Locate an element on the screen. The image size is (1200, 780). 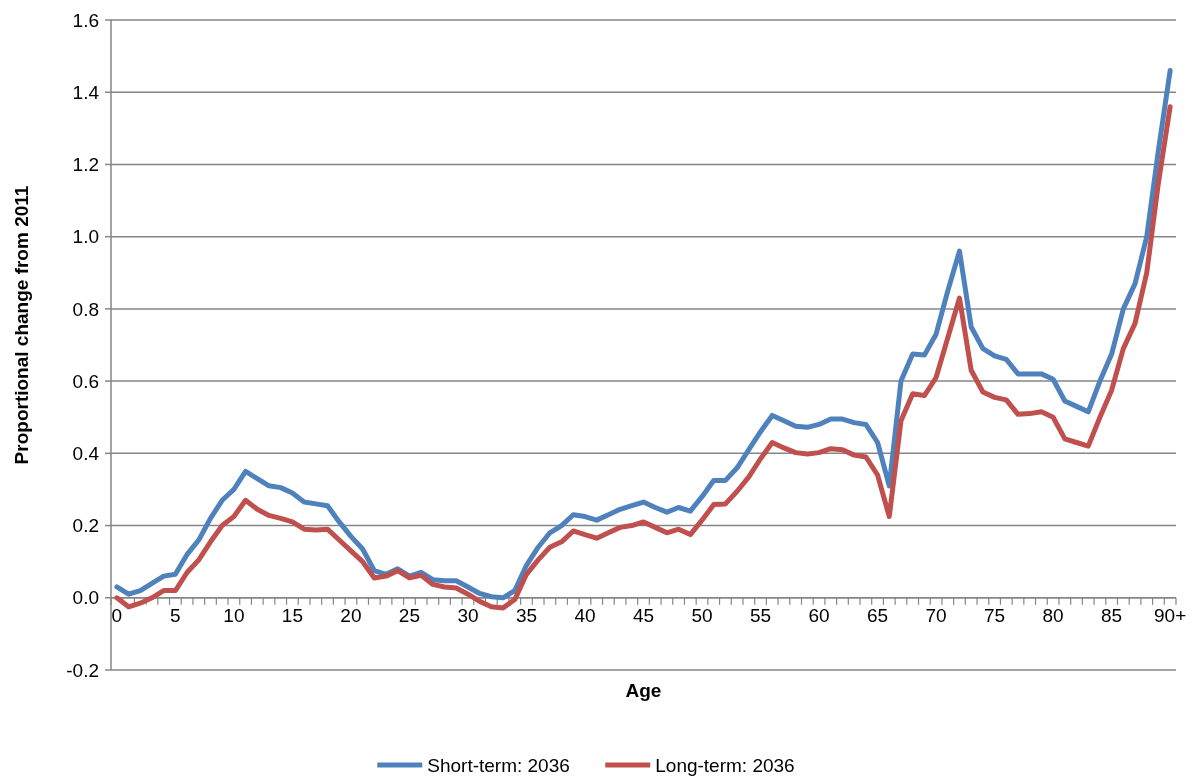
x-tick-label: 5 is located at coordinates (175, 615).